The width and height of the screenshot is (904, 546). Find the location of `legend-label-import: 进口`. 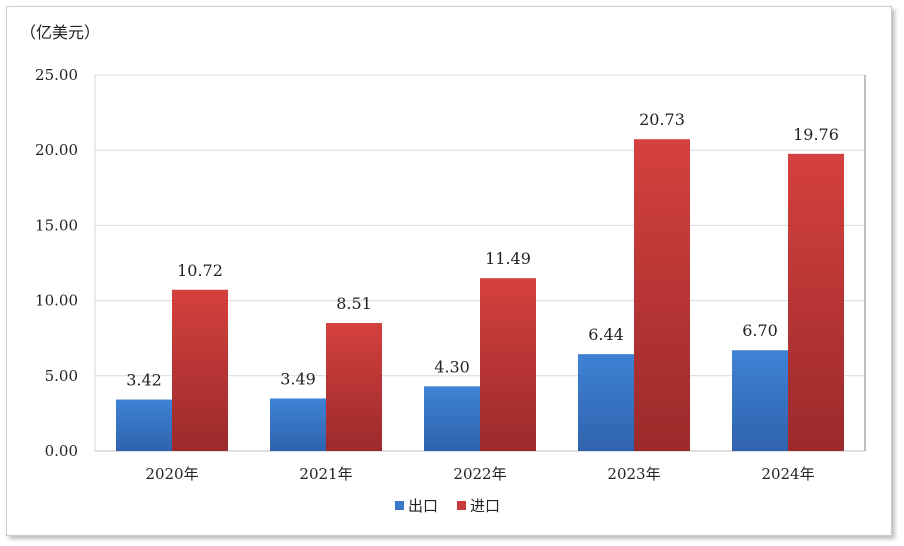

legend-label-import: 进口 is located at coordinates (485, 506).